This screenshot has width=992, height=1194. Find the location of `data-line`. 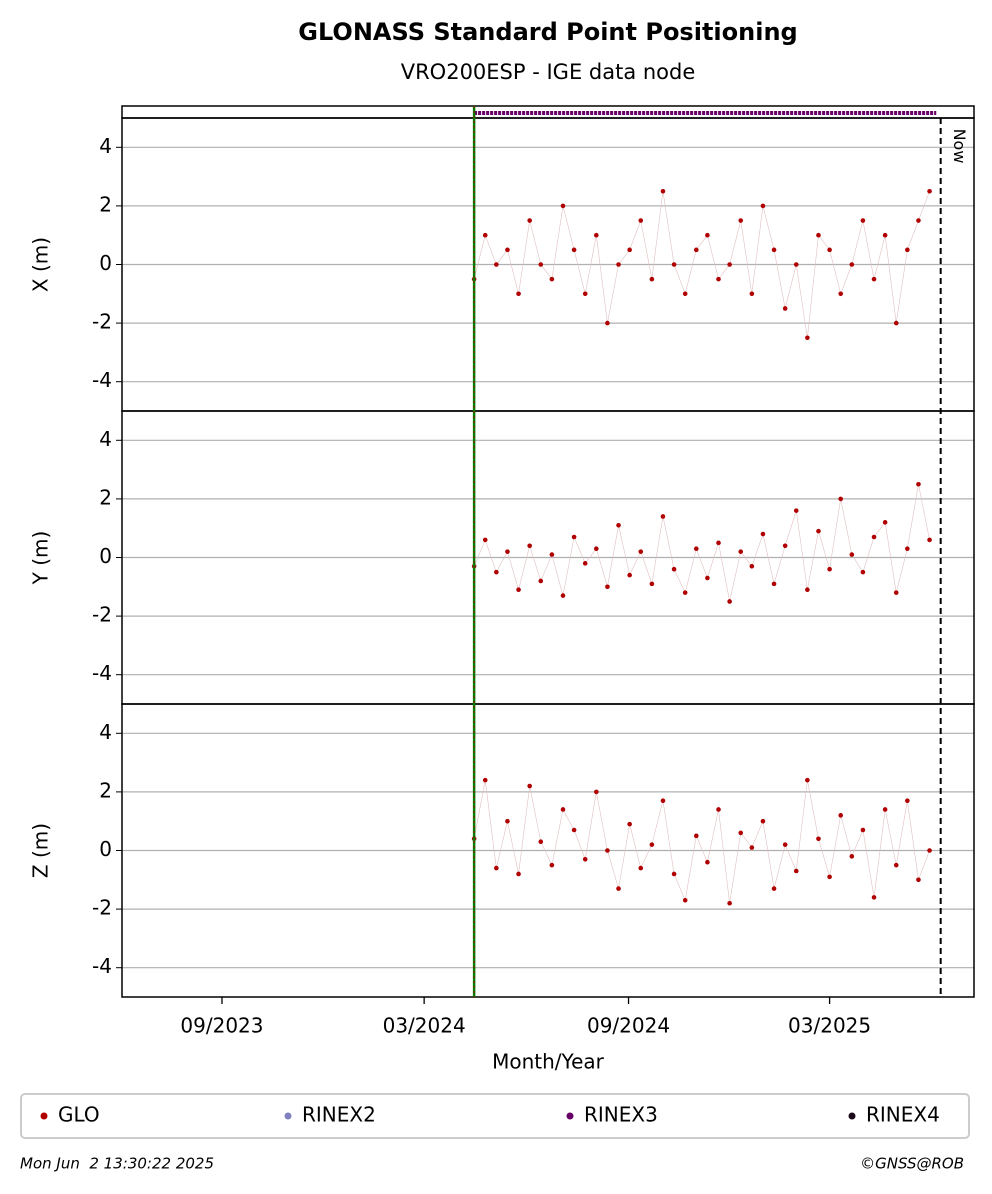

data-line is located at coordinates (701, 842).